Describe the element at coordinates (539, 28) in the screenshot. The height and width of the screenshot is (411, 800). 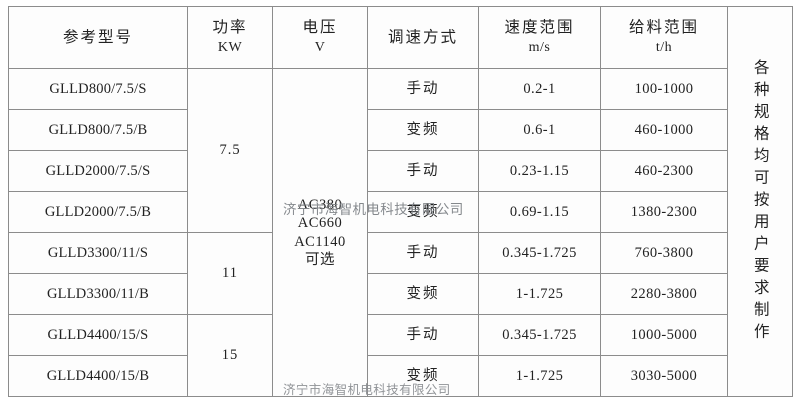
I see `header-speed-range-label: 速度范围` at that location.